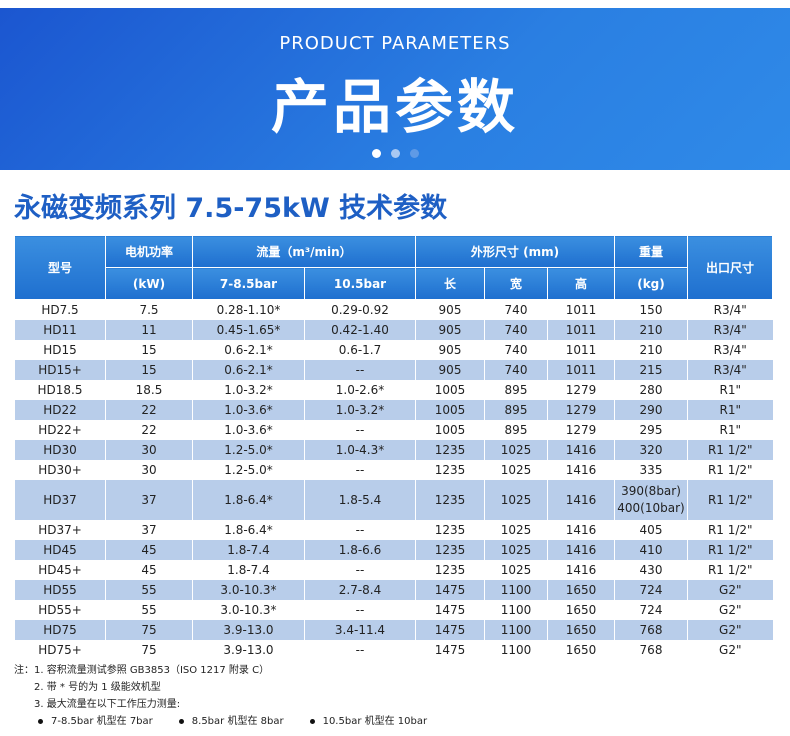 The height and width of the screenshot is (736, 790). Describe the element at coordinates (248, 570) in the screenshot. I see `table-cell: 1.8-7.4` at that location.